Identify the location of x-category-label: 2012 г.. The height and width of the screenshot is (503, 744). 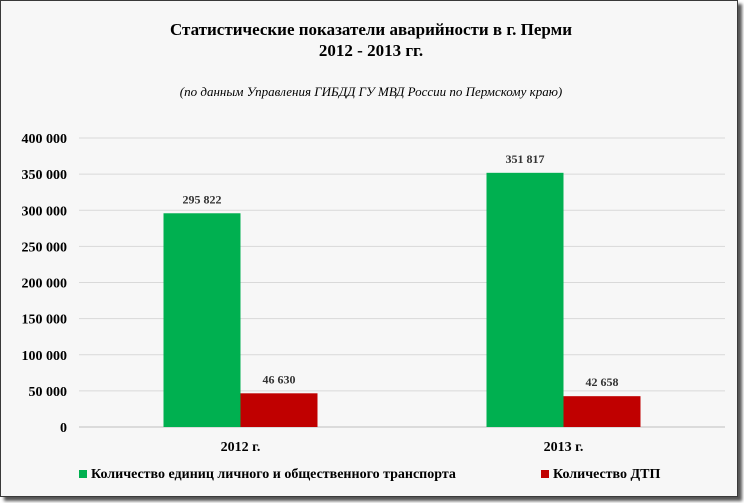
(241, 447).